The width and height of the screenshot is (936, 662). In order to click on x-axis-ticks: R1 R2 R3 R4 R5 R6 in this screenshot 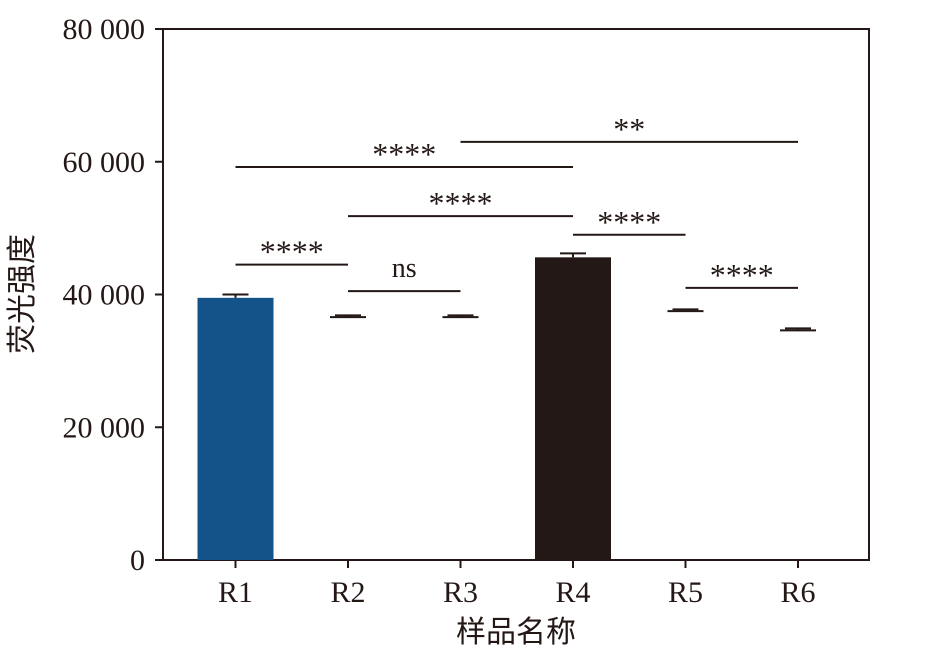, I will do `click(517, 584)`.